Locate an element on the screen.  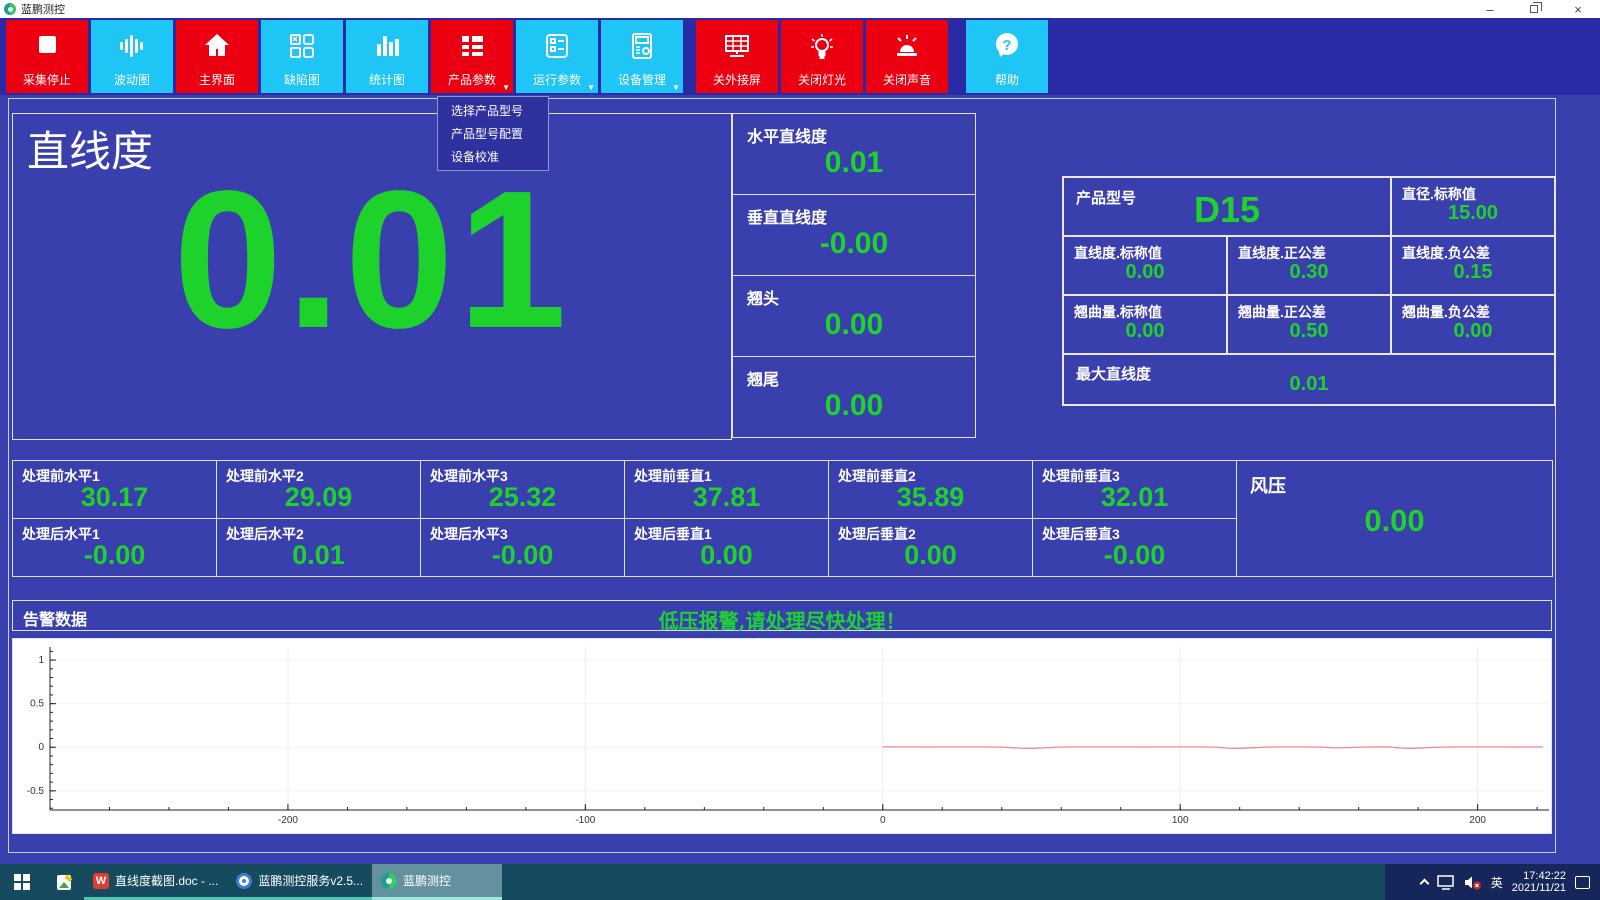
speaker-muted-icon is located at coordinates (1473, 882).